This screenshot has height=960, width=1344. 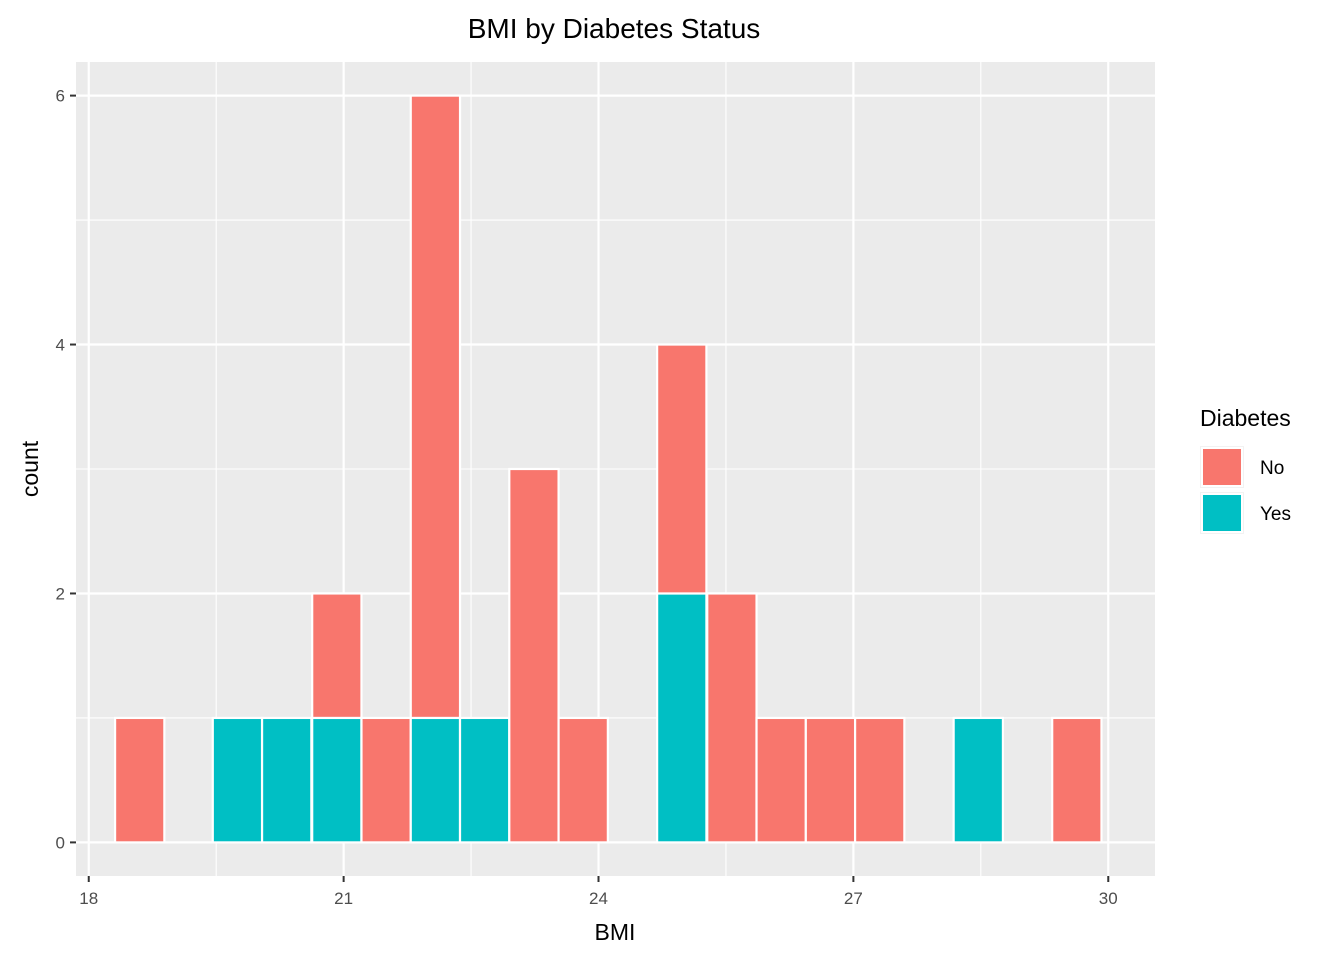 What do you see at coordinates (1245, 418) in the screenshot?
I see `legend-title: Diabetes` at bounding box center [1245, 418].